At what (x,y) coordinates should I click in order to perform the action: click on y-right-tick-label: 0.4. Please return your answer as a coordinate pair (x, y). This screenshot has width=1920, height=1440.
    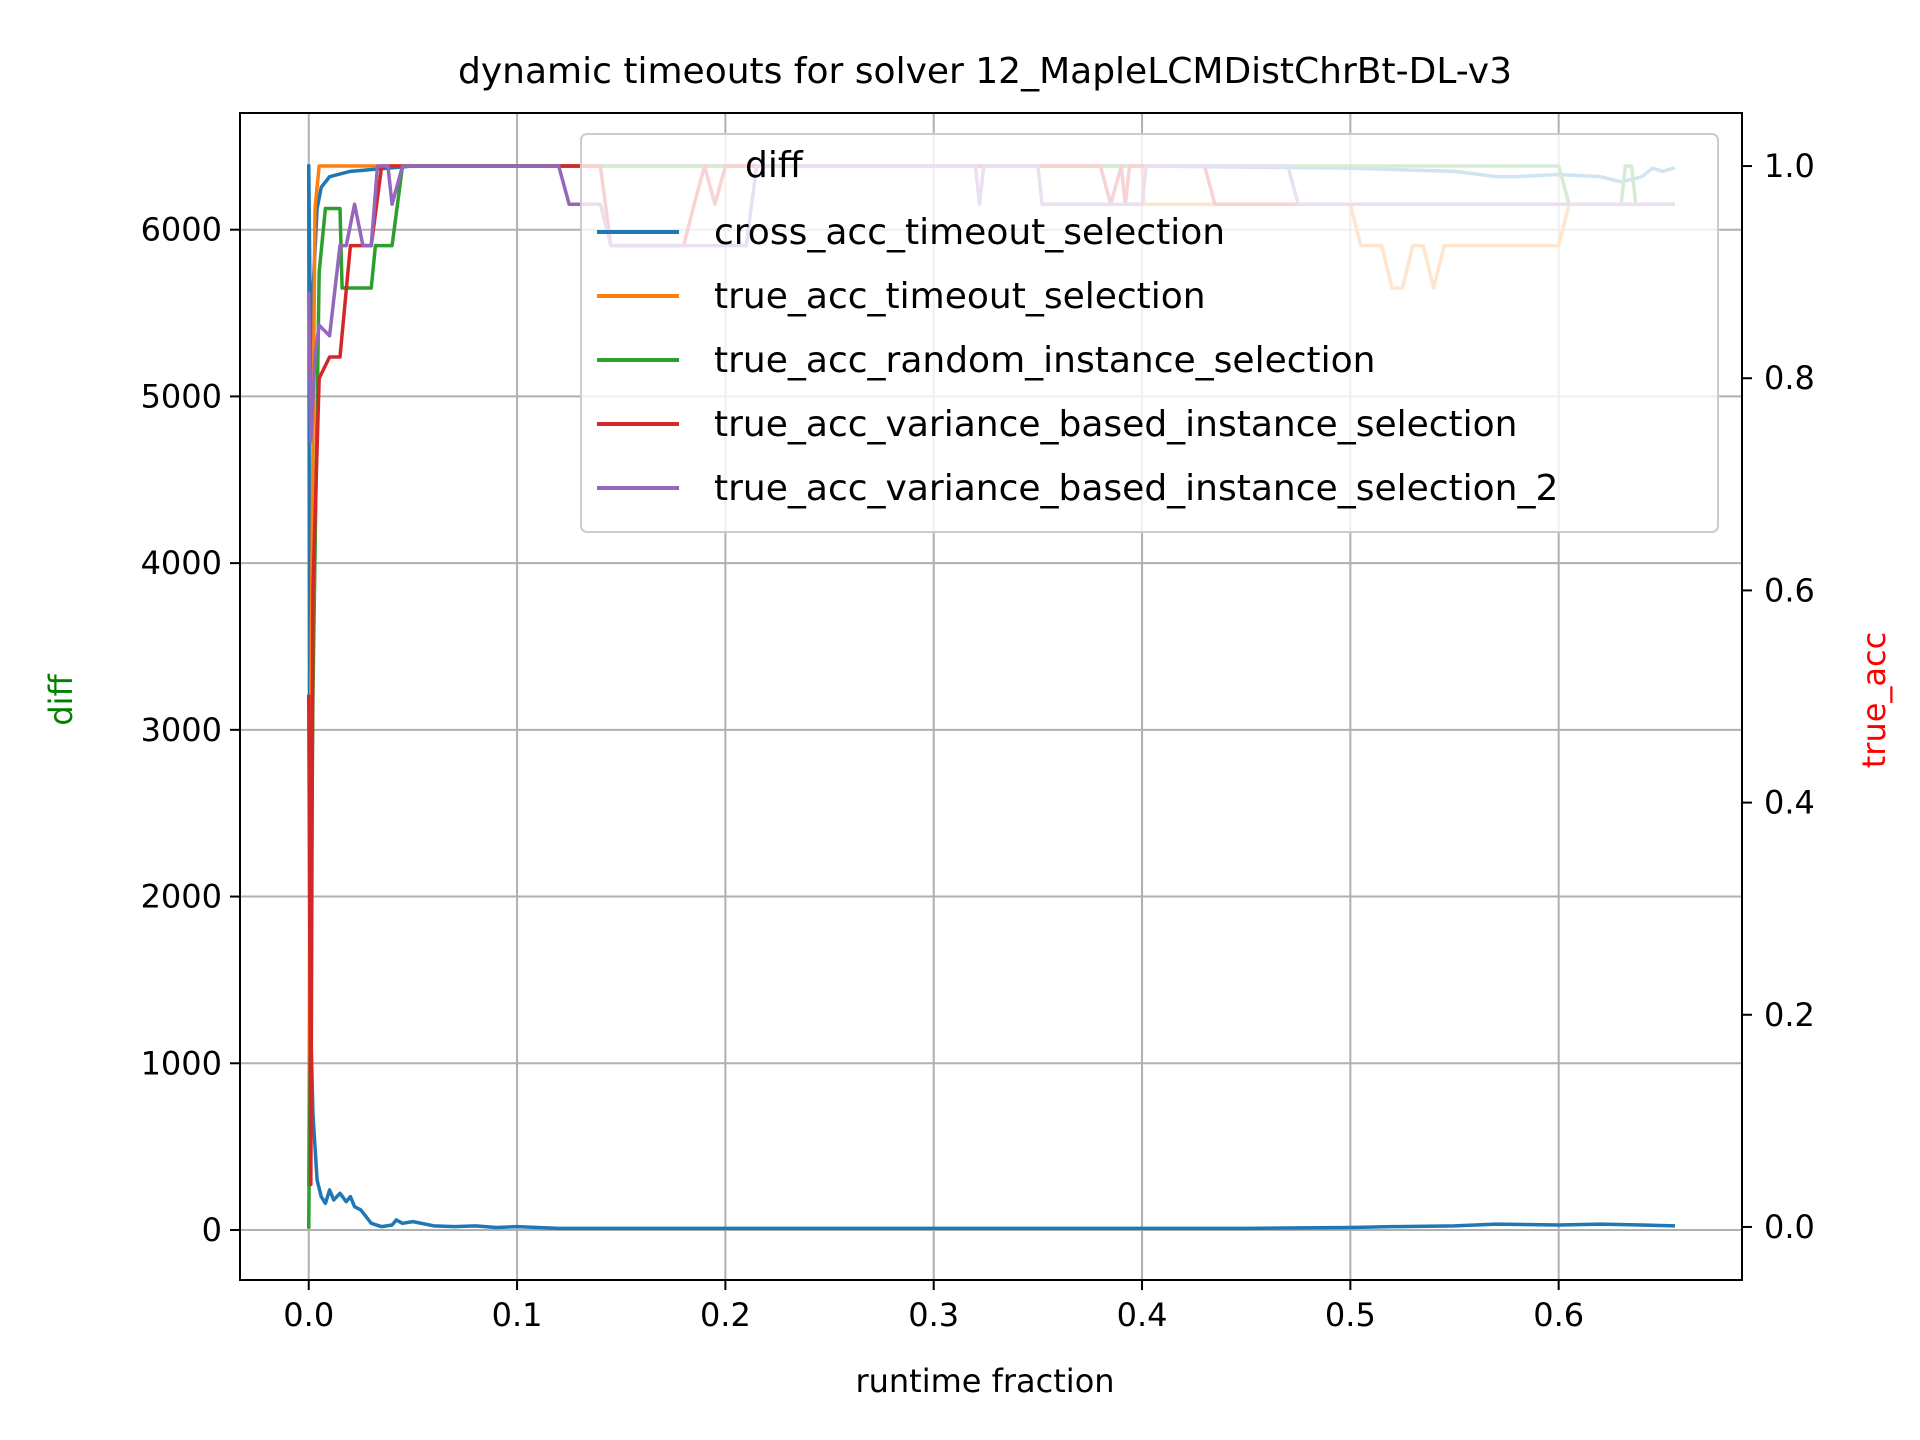
    Looking at the image, I should click on (1789, 803).